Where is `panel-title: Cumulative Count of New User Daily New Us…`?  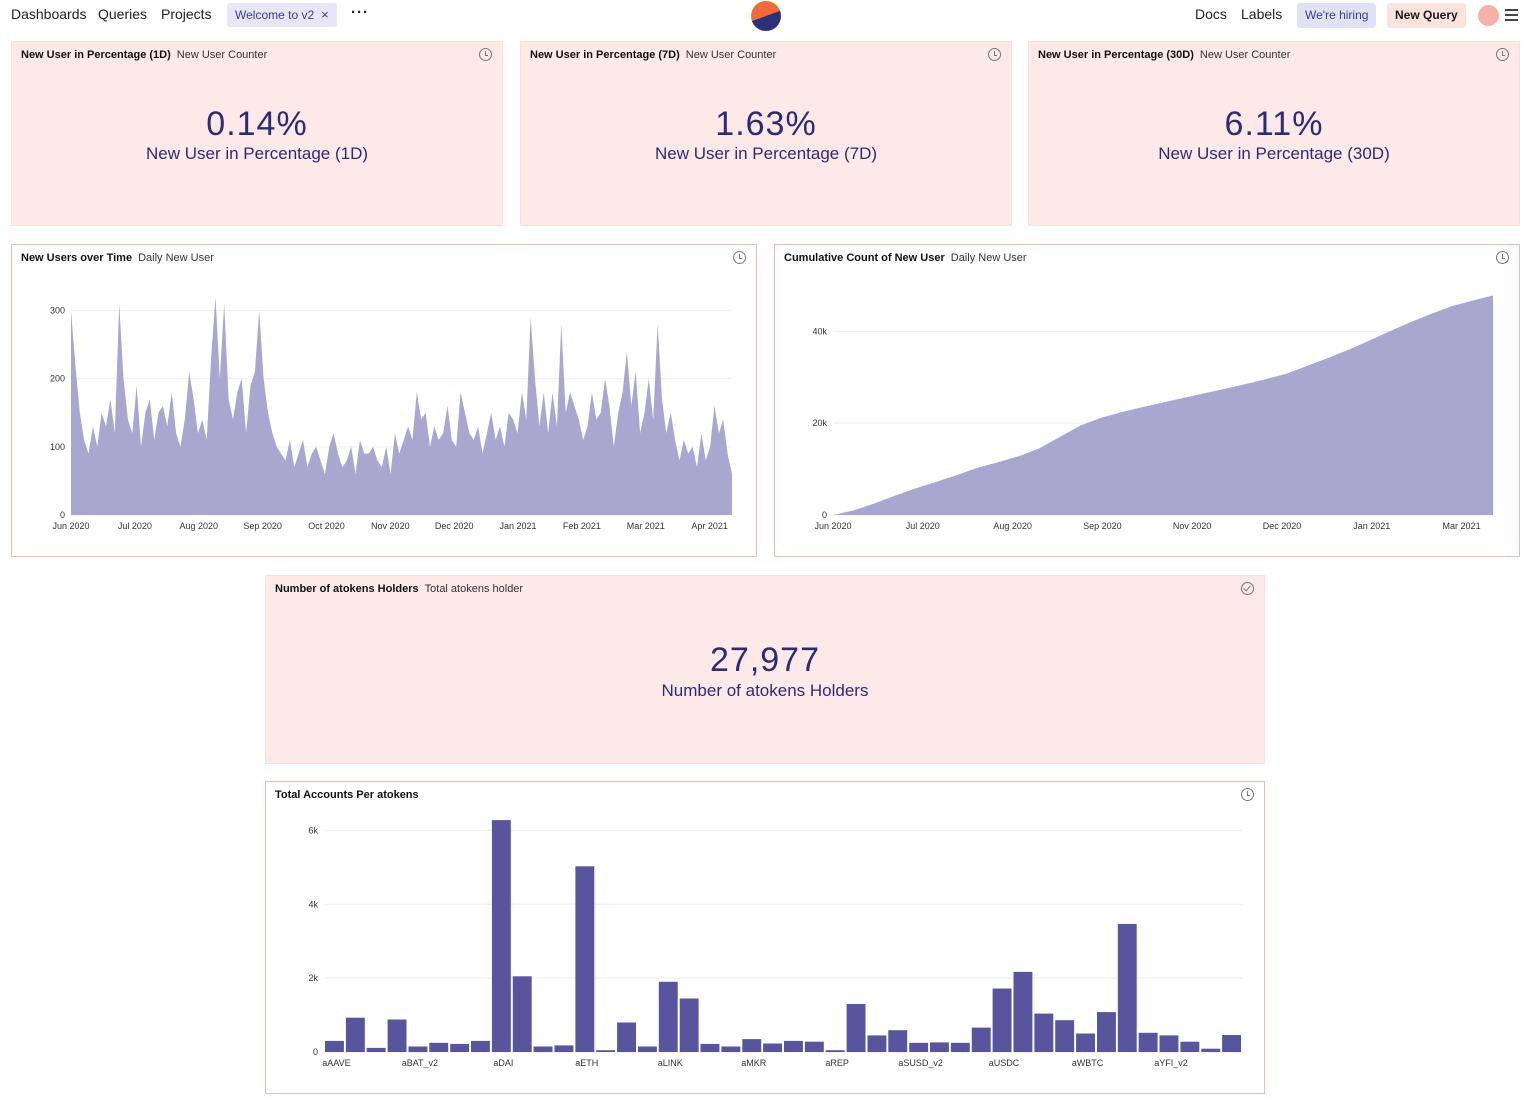
panel-title: Cumulative Count of New User Daily New Us… is located at coordinates (905, 258).